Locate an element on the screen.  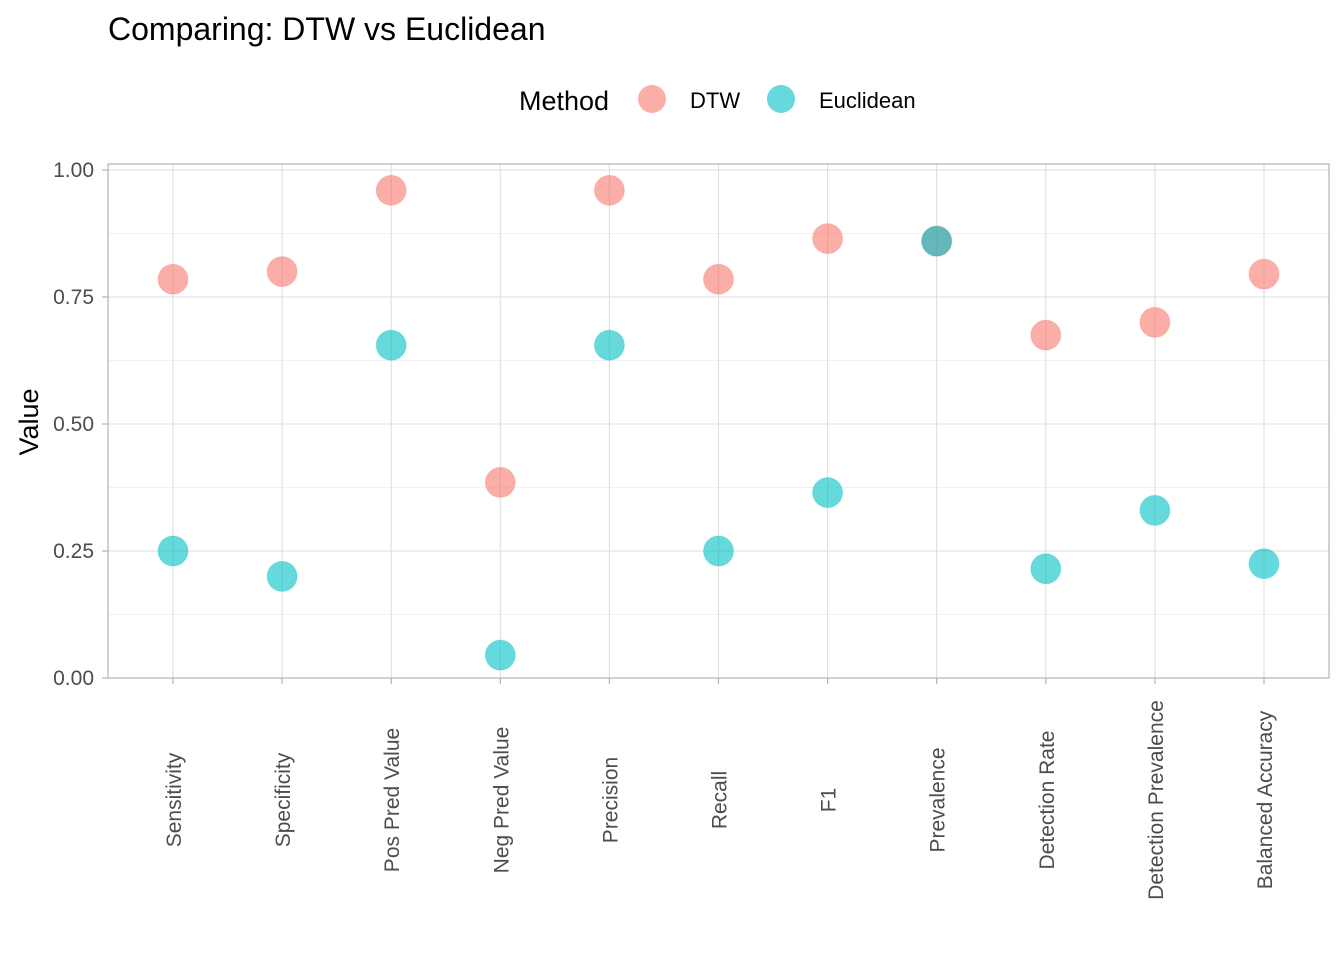
y-axis-title: Value is located at coordinates (29, 421).